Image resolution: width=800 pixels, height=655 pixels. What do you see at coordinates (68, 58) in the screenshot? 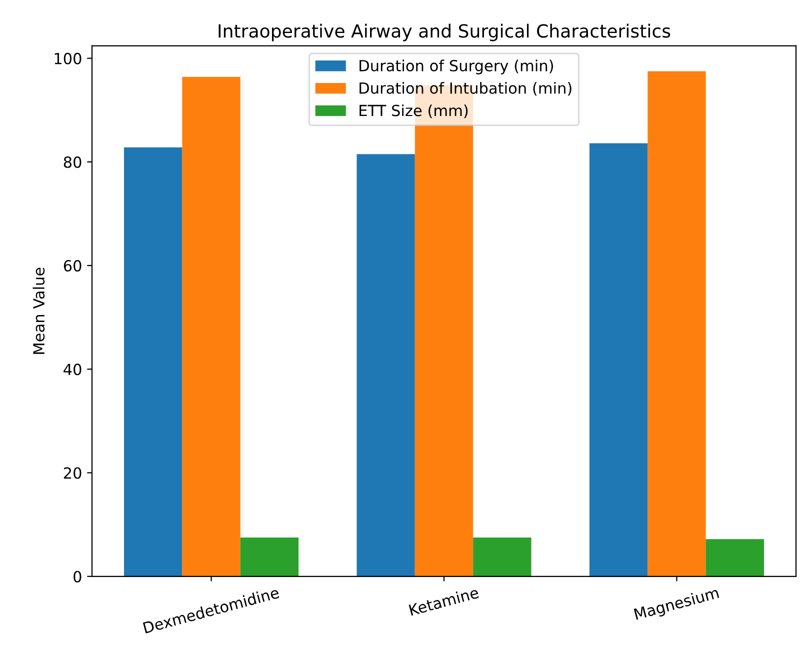
I see `y-tick-label: 100` at bounding box center [68, 58].